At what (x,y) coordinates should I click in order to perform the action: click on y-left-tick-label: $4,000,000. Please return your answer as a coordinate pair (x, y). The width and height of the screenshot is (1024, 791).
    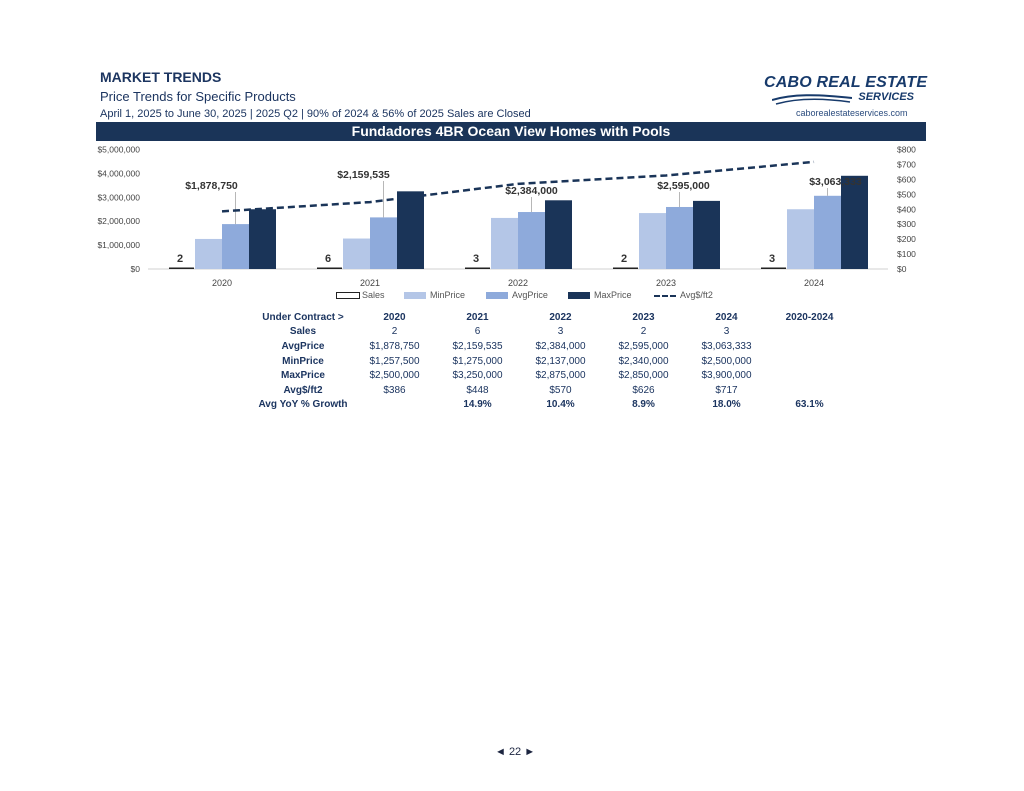
    Looking at the image, I should click on (118, 173).